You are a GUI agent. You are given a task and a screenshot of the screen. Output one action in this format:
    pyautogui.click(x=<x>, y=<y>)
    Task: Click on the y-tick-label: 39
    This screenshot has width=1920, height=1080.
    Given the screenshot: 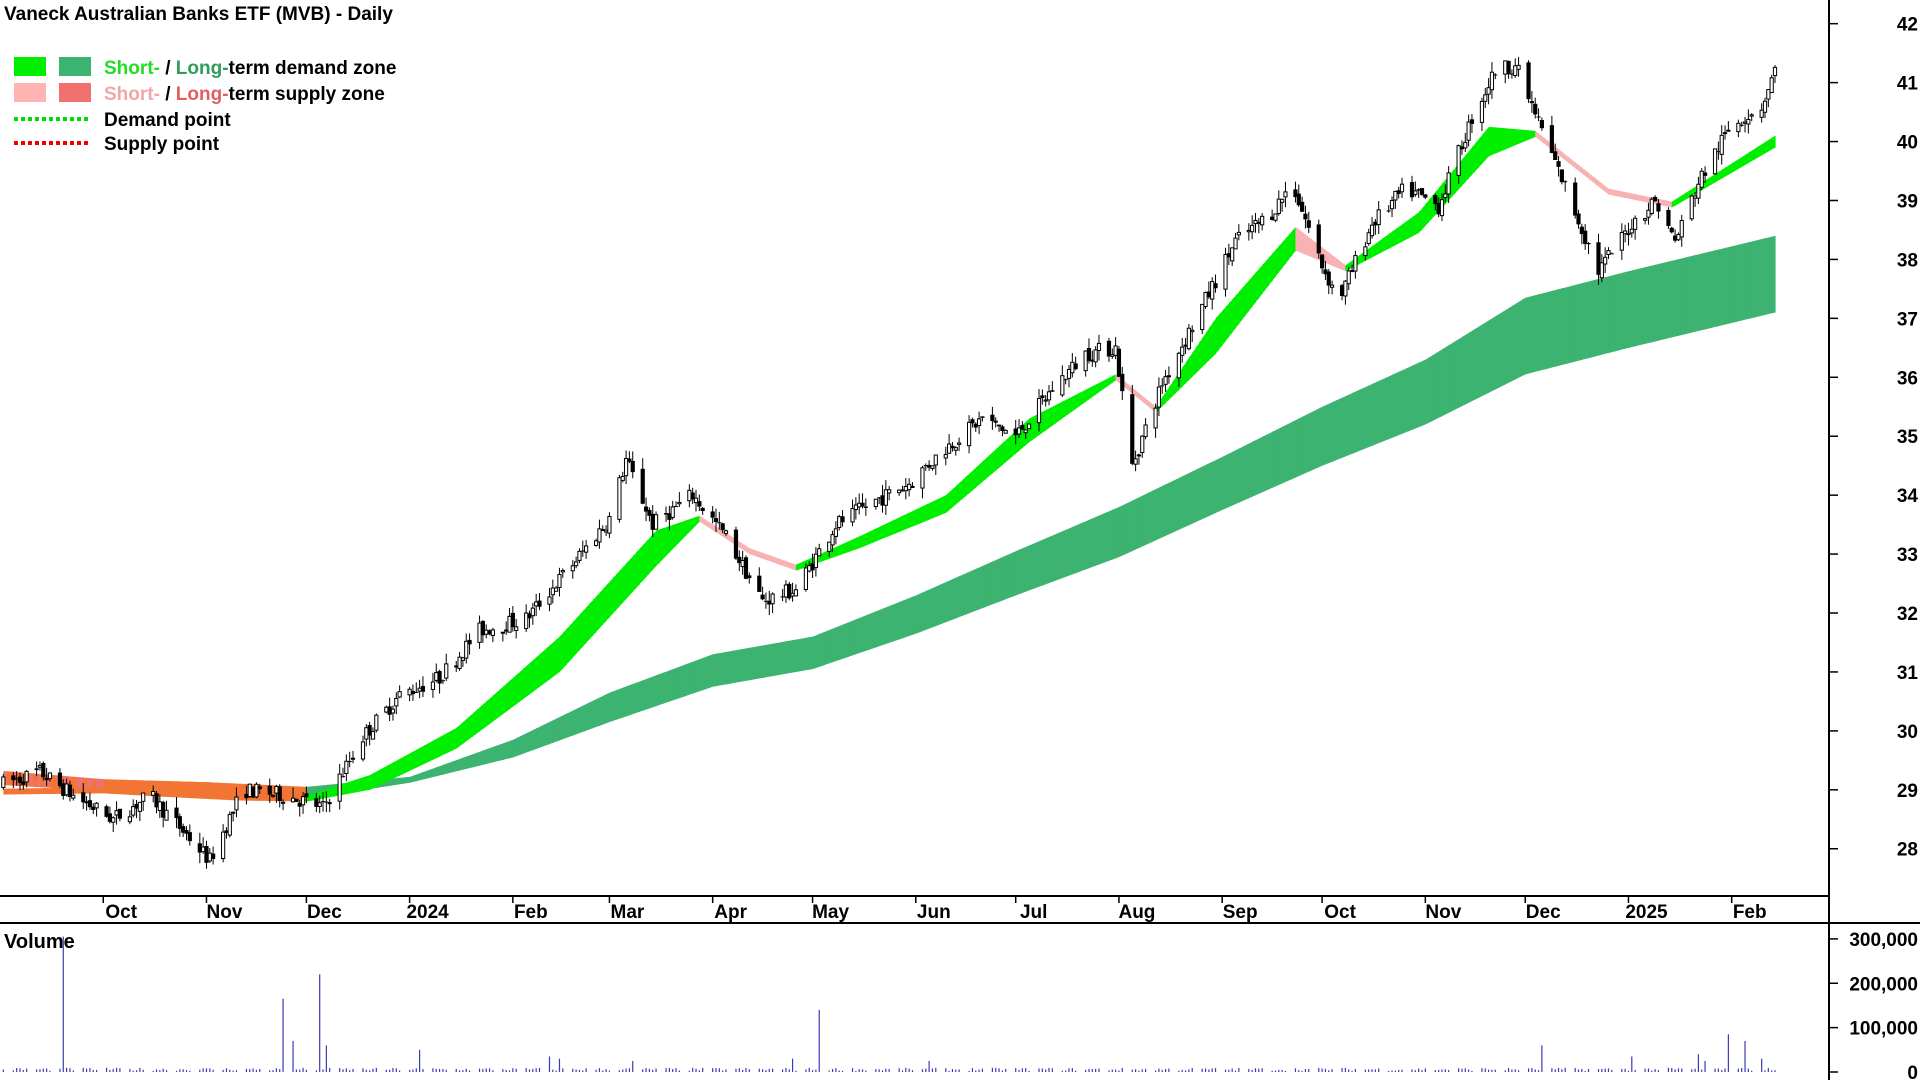 What is the action you would take?
    pyautogui.click(x=1907, y=201)
    